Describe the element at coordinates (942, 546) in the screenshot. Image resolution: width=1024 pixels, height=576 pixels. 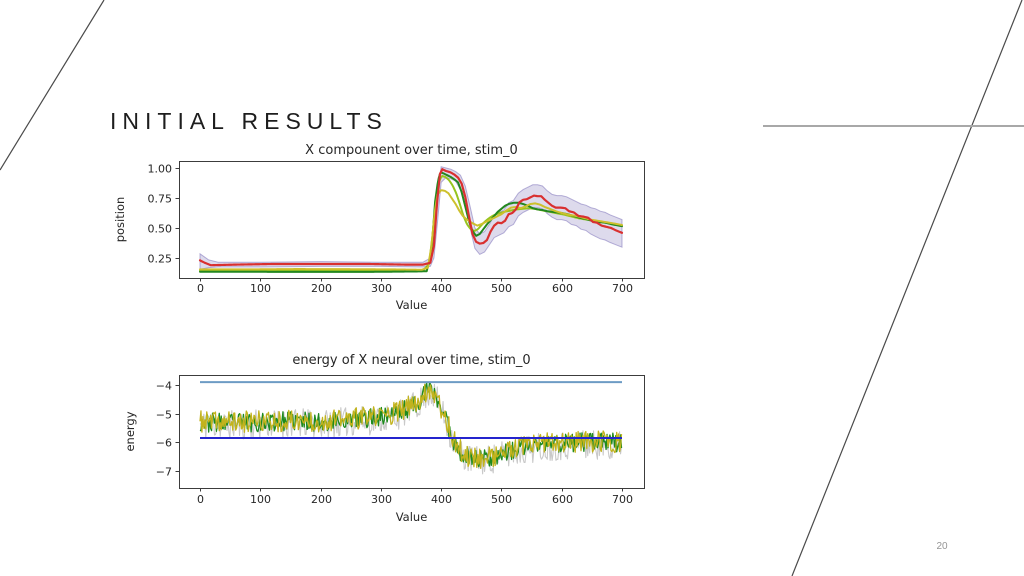
I see `page-number: 20` at that location.